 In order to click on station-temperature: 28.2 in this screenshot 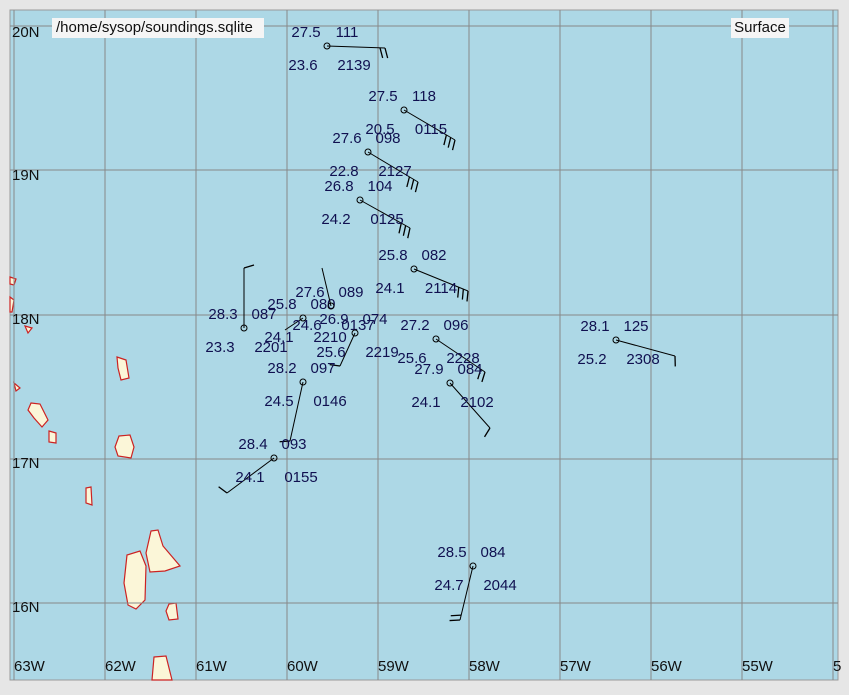, I will do `click(281, 368)`.